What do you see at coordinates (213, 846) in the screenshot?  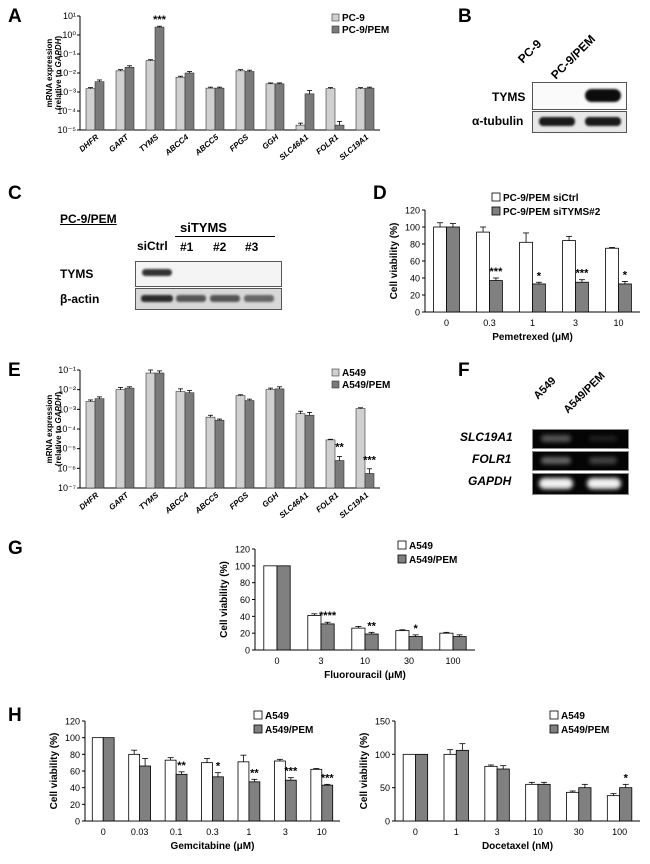 I see `x-axis-label: Gemcitabine (μM)` at bounding box center [213, 846].